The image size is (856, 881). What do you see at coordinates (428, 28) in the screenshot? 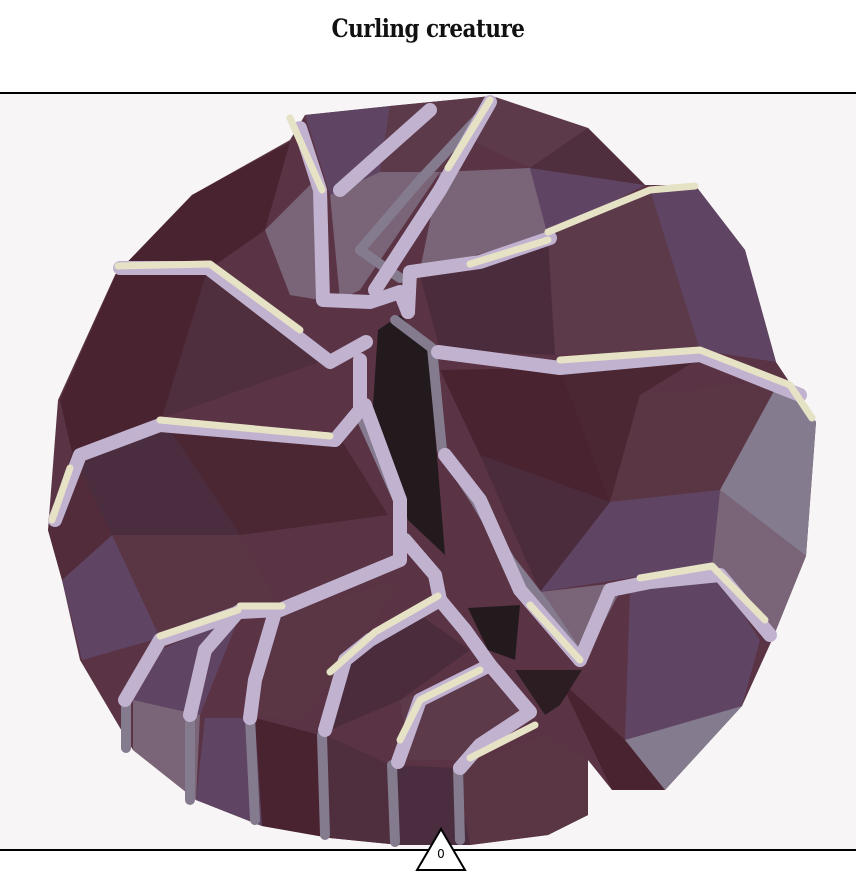
I see `page-title: Curling creature` at bounding box center [428, 28].